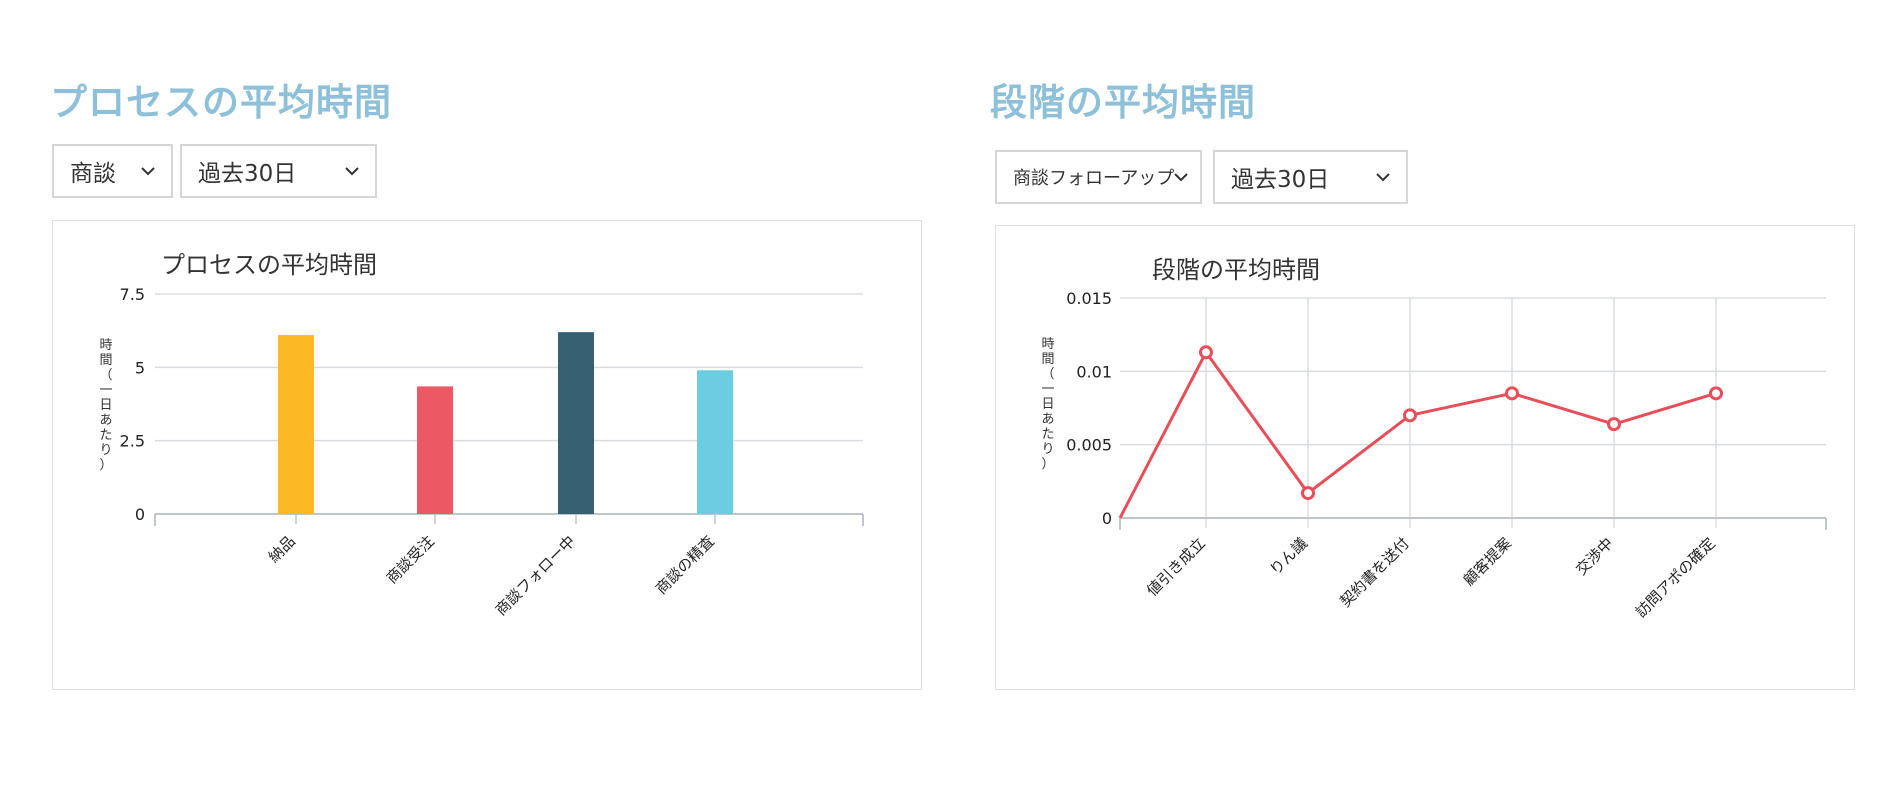 The height and width of the screenshot is (800, 1900). I want to click on chart-title: 段階の平均時間, so click(1236, 270).